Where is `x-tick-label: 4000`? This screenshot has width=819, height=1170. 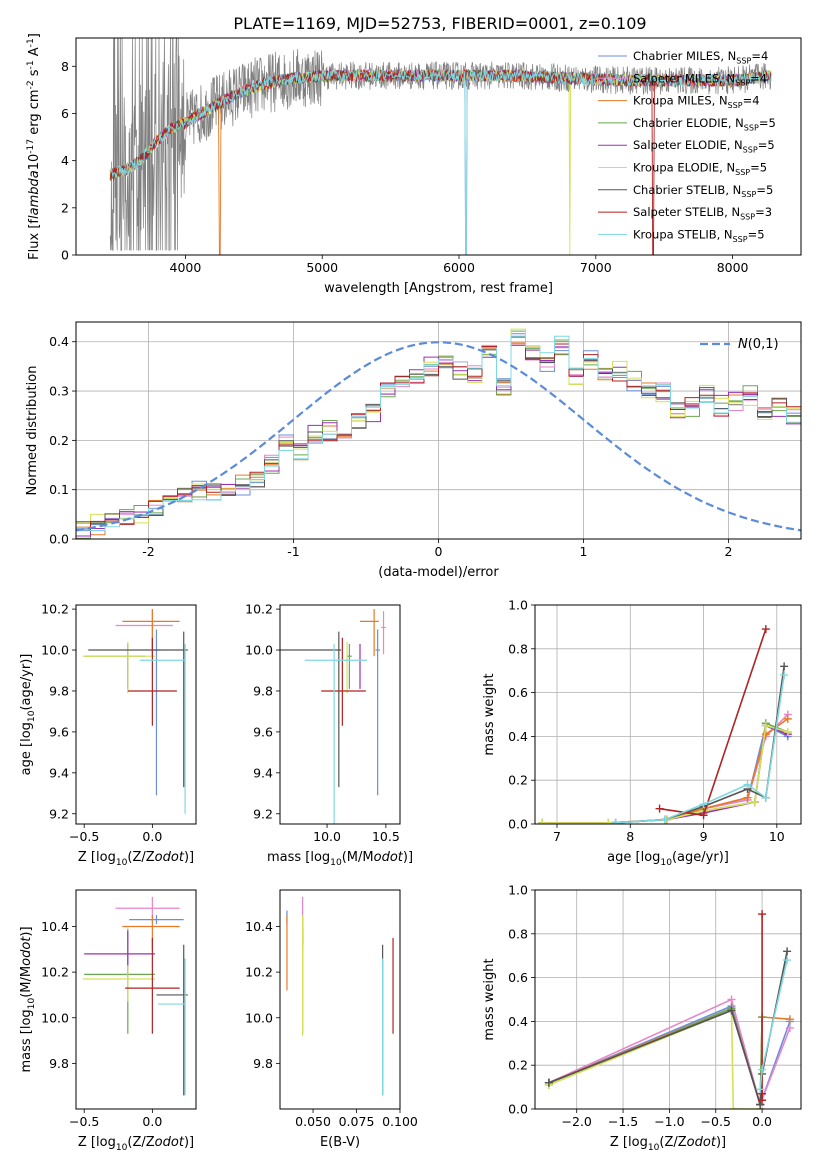
x-tick-label: 4000 is located at coordinates (186, 267).